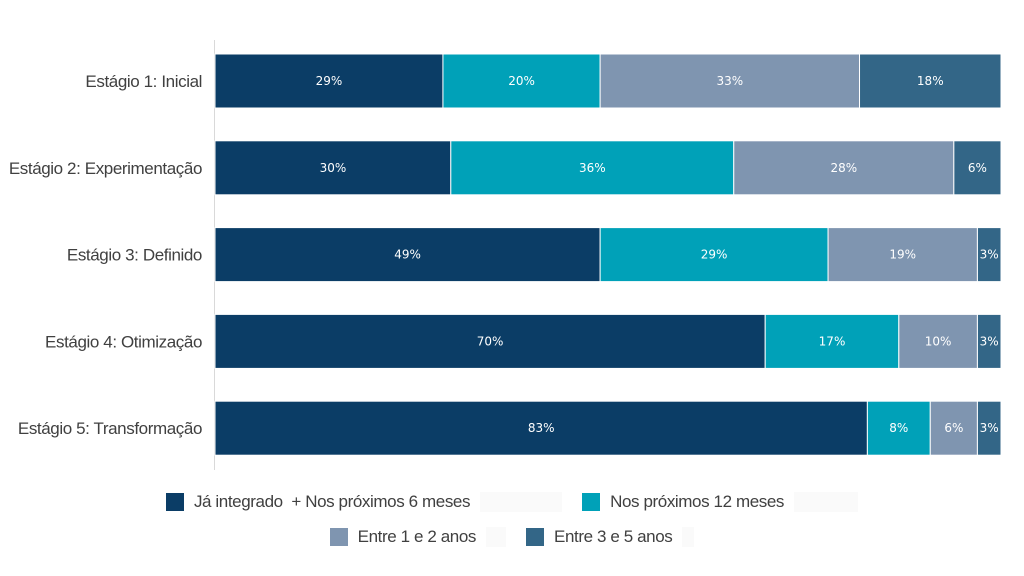  I want to click on legend-item-1-2-years: Entre 1 e 2 anos, so click(417, 537).